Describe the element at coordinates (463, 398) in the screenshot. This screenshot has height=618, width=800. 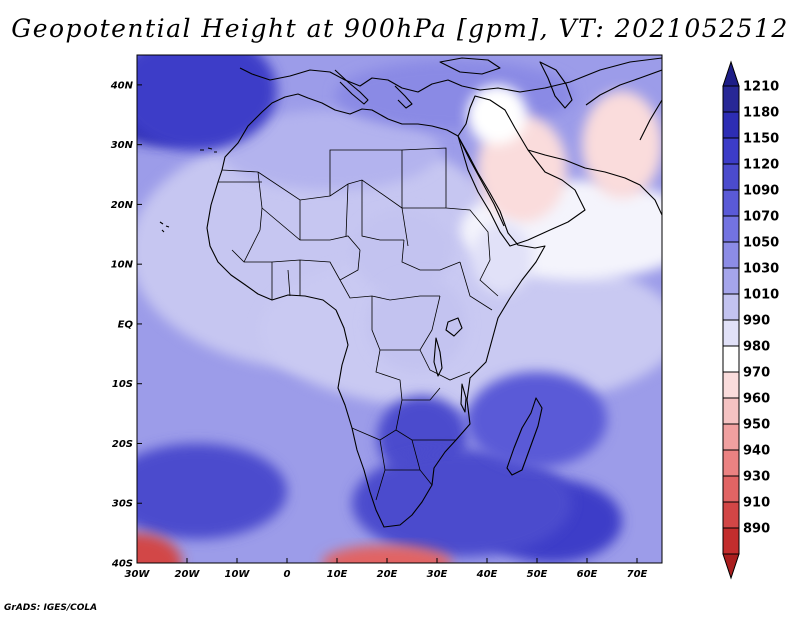
I see `lake-malawi` at that location.